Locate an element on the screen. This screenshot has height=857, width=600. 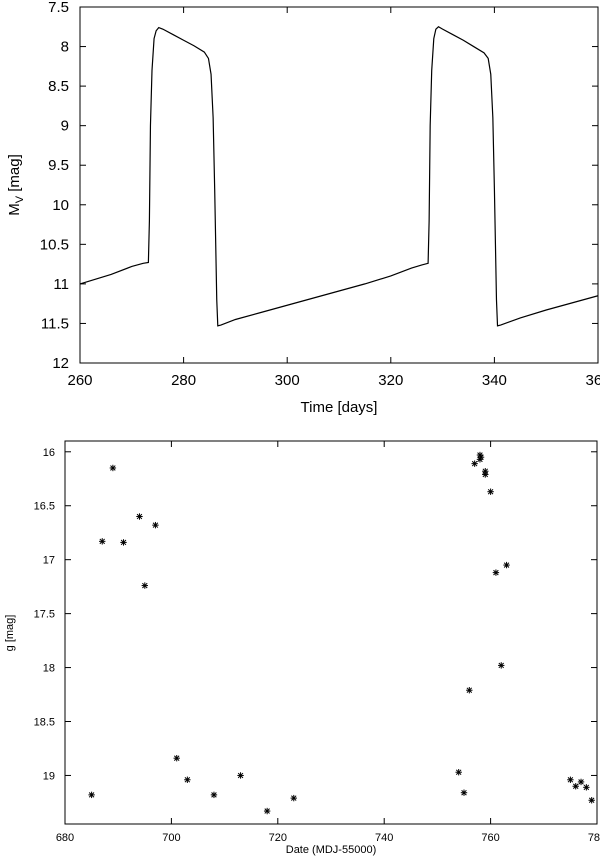
y-tick-label: 8.5 is located at coordinates (58, 86).